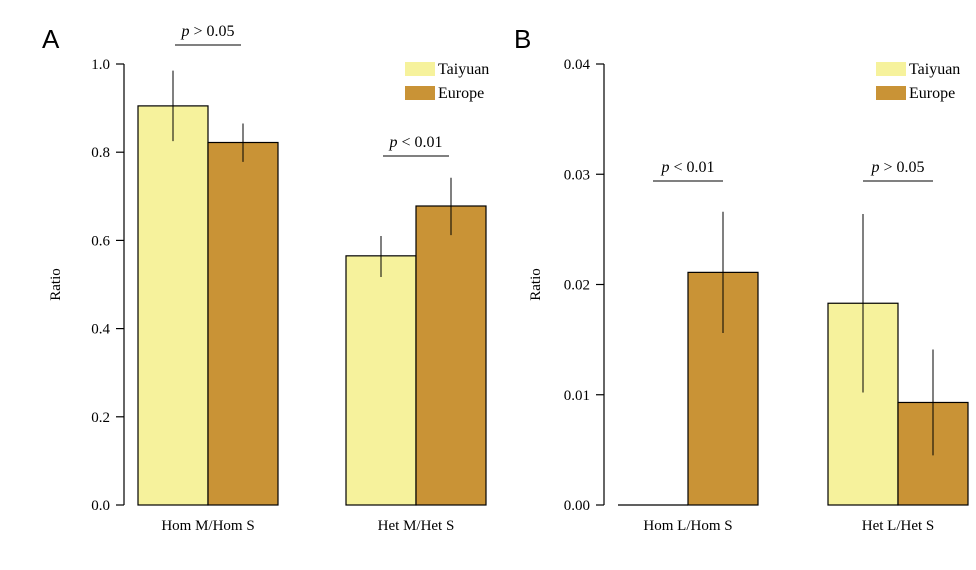 The width and height of the screenshot is (976, 570). What do you see at coordinates (51, 39) in the screenshot?
I see `panel-a-letter: A` at bounding box center [51, 39].